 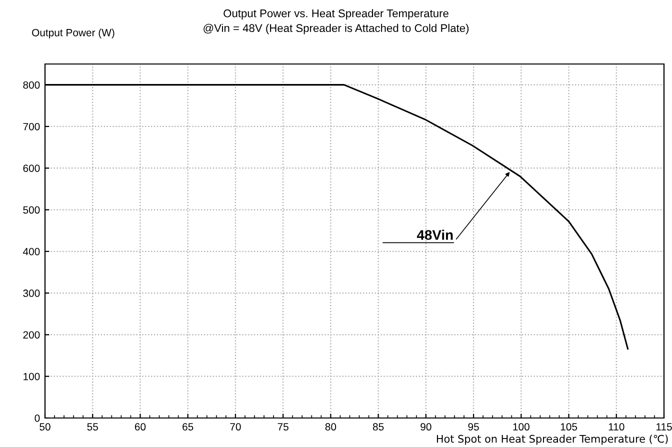 What do you see at coordinates (330, 427) in the screenshot?
I see `x-tick-label: 80` at bounding box center [330, 427].